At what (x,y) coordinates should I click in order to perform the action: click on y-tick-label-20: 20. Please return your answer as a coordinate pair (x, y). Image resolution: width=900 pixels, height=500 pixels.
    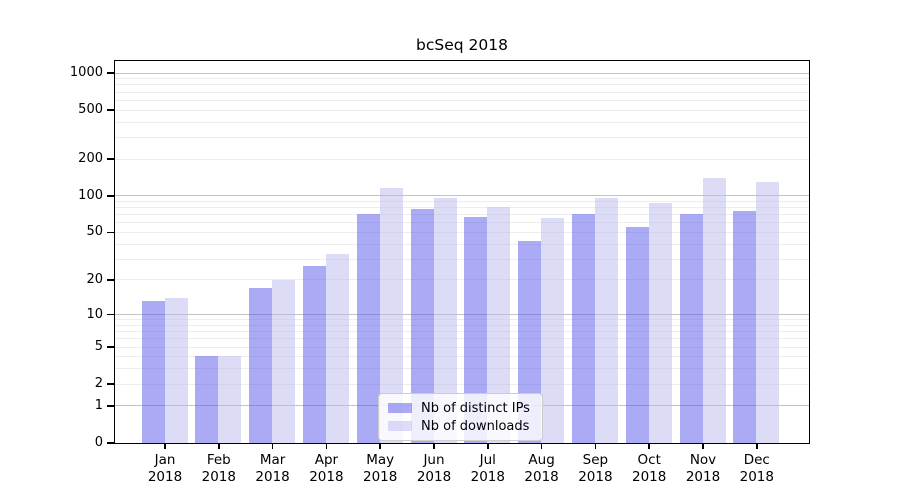
    Looking at the image, I should click on (94, 279).